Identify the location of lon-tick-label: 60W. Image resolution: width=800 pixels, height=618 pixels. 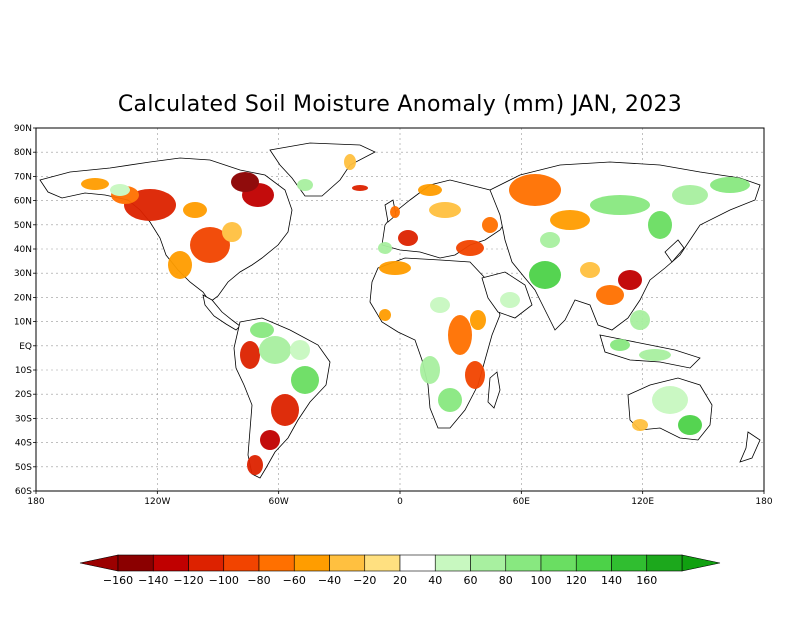
(278, 502).